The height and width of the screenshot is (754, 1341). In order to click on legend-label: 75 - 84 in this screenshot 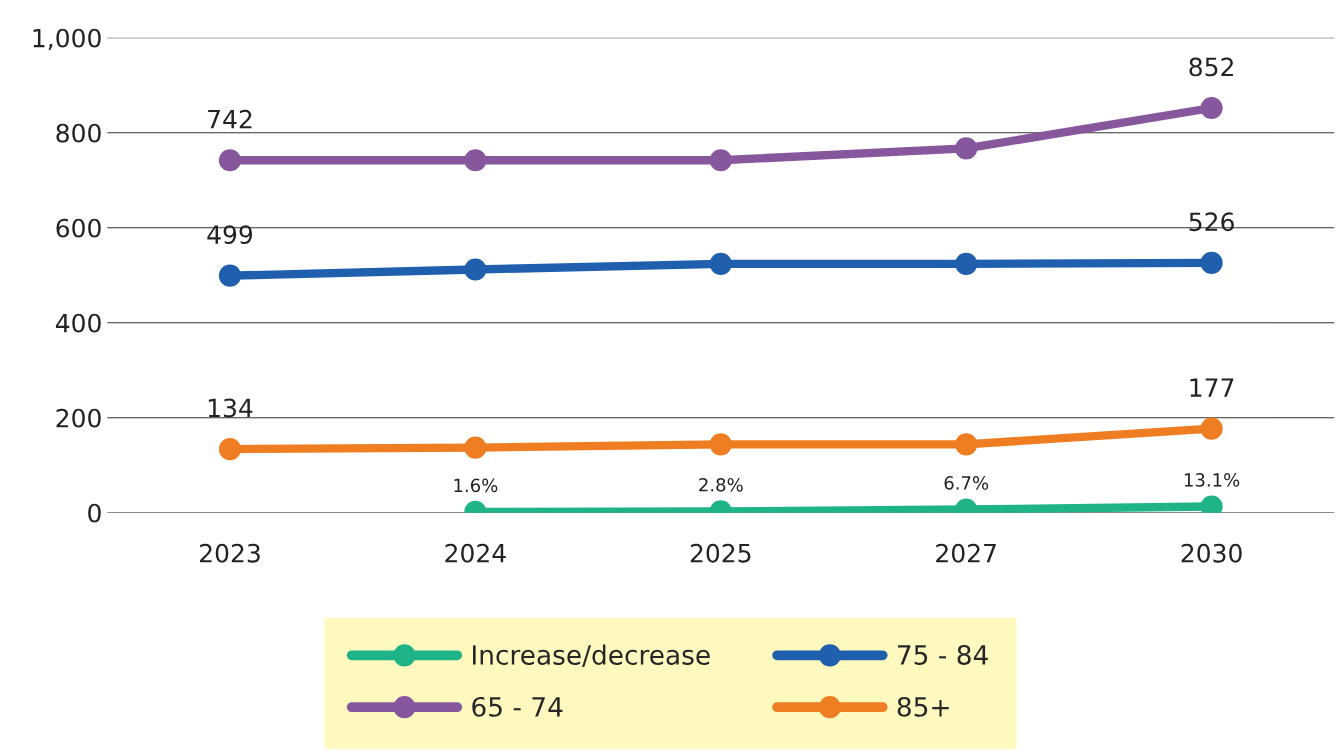, I will do `click(943, 654)`.